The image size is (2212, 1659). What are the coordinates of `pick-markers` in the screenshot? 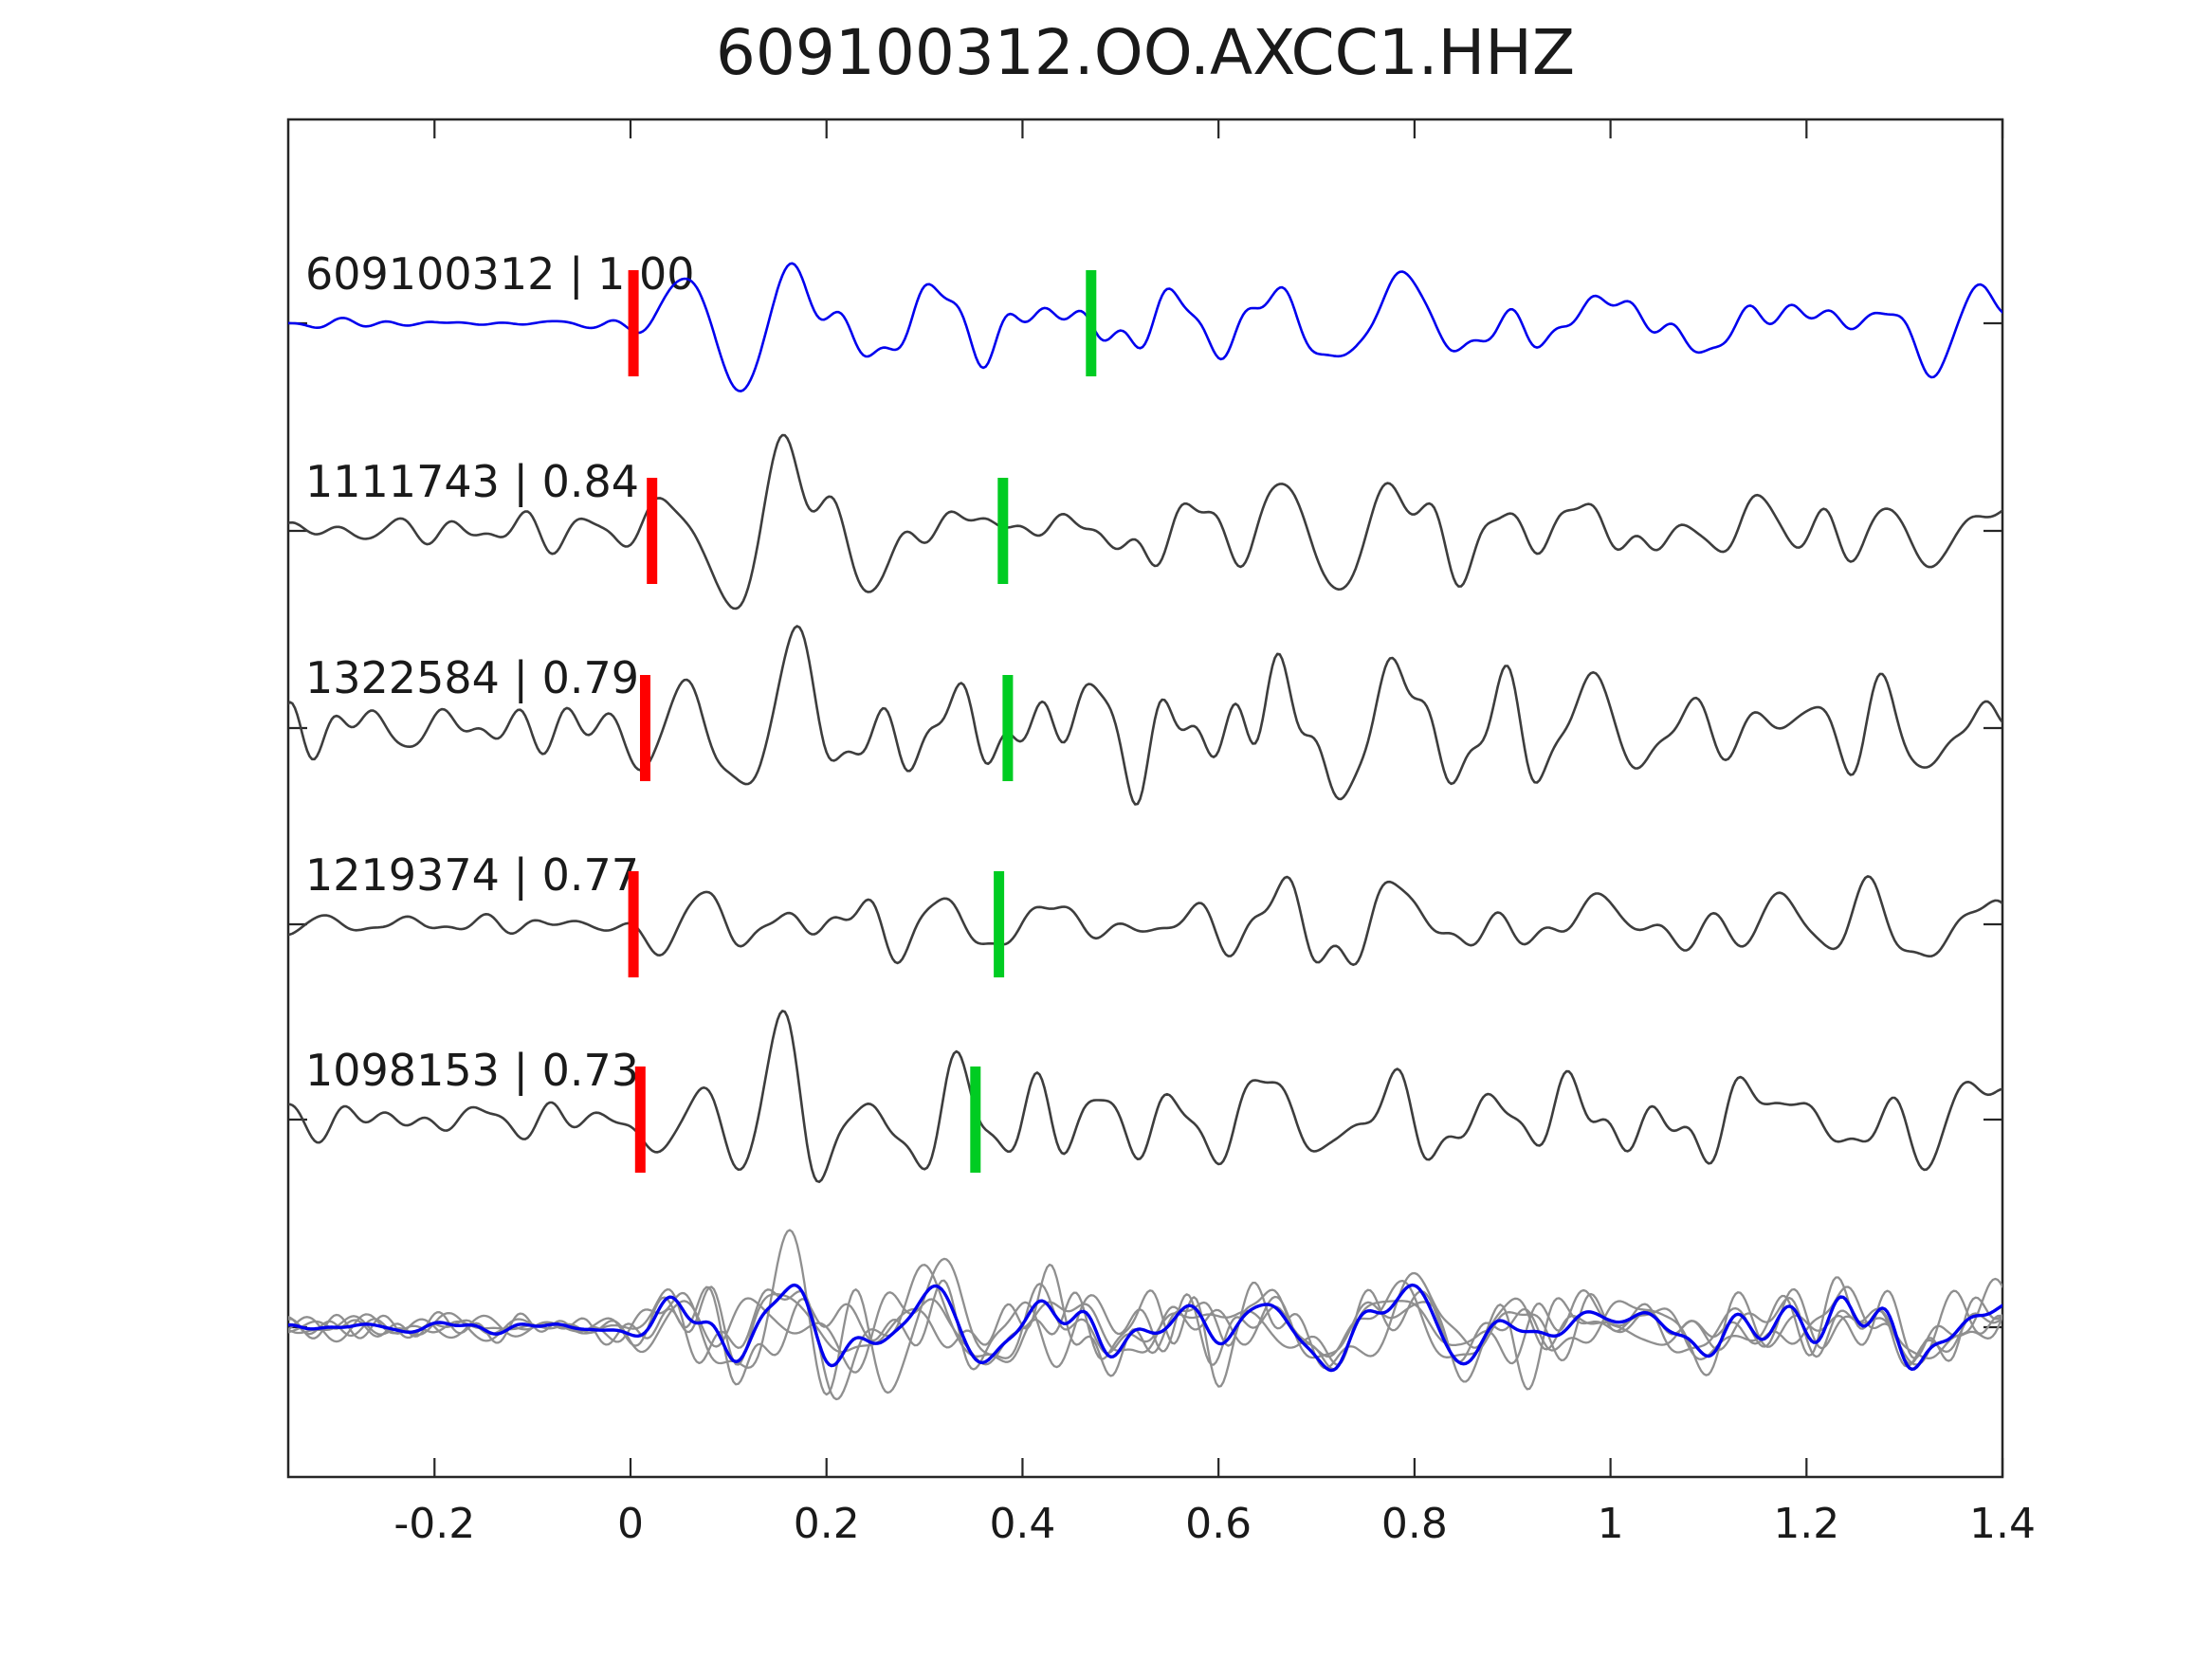 It's located at (862, 721).